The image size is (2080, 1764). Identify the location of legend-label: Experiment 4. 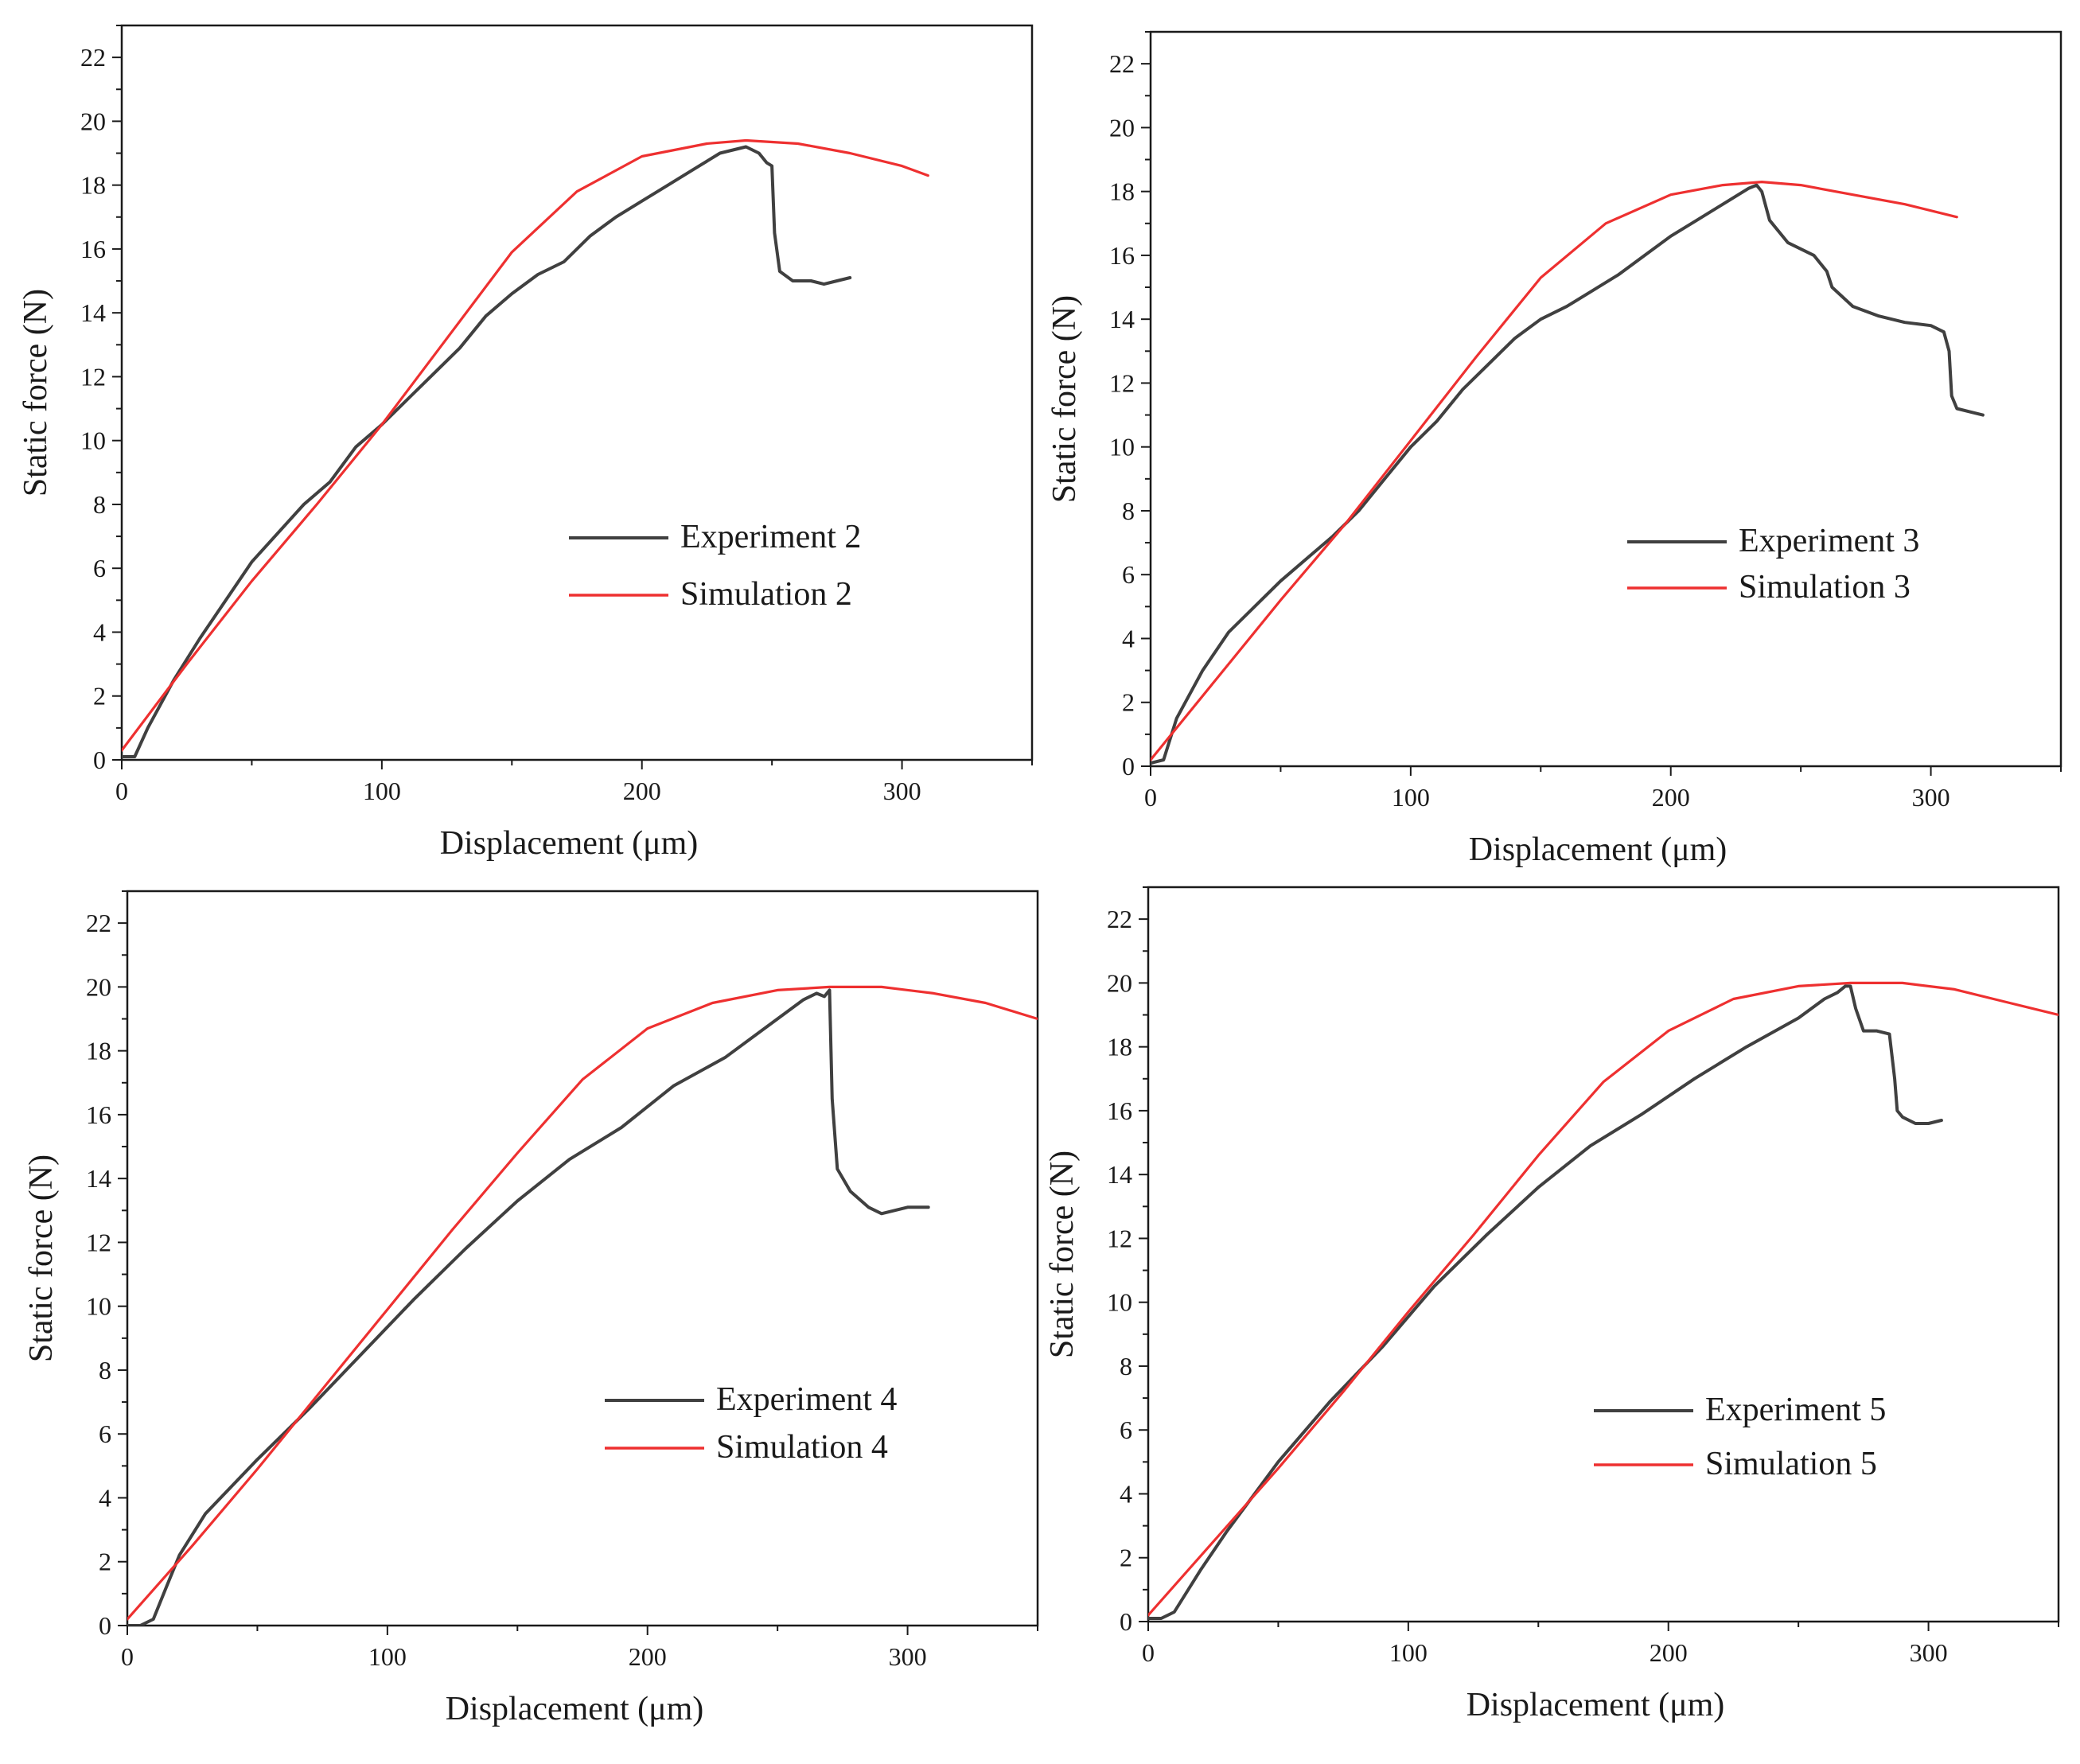
(806, 1399).